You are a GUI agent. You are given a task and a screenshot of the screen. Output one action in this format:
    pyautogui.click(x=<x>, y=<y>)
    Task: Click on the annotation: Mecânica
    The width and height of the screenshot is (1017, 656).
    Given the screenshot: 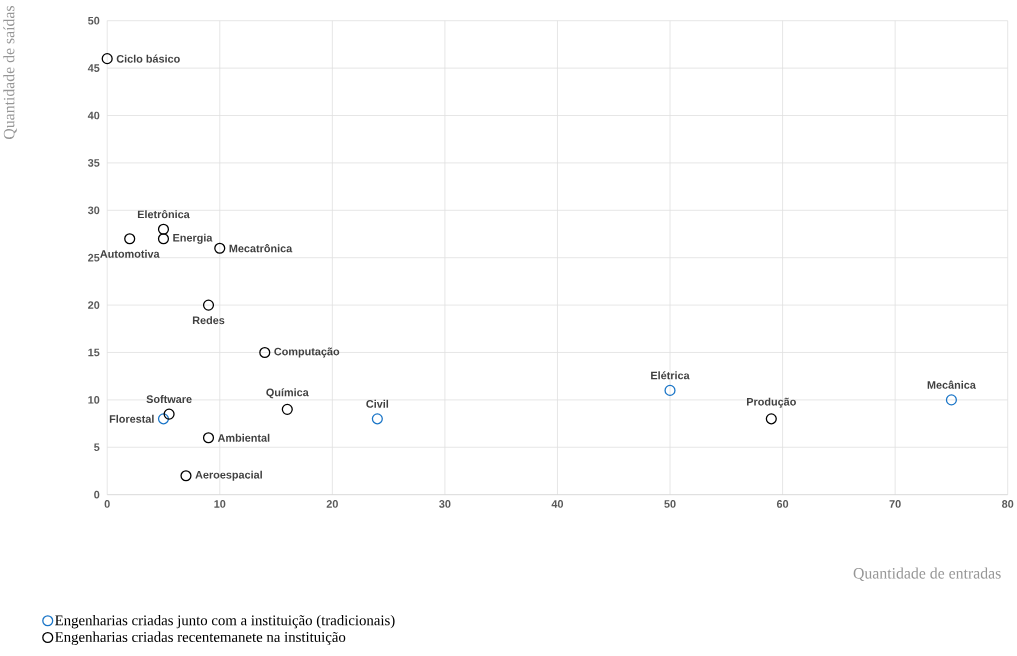 What is the action you would take?
    pyautogui.click(x=951, y=385)
    